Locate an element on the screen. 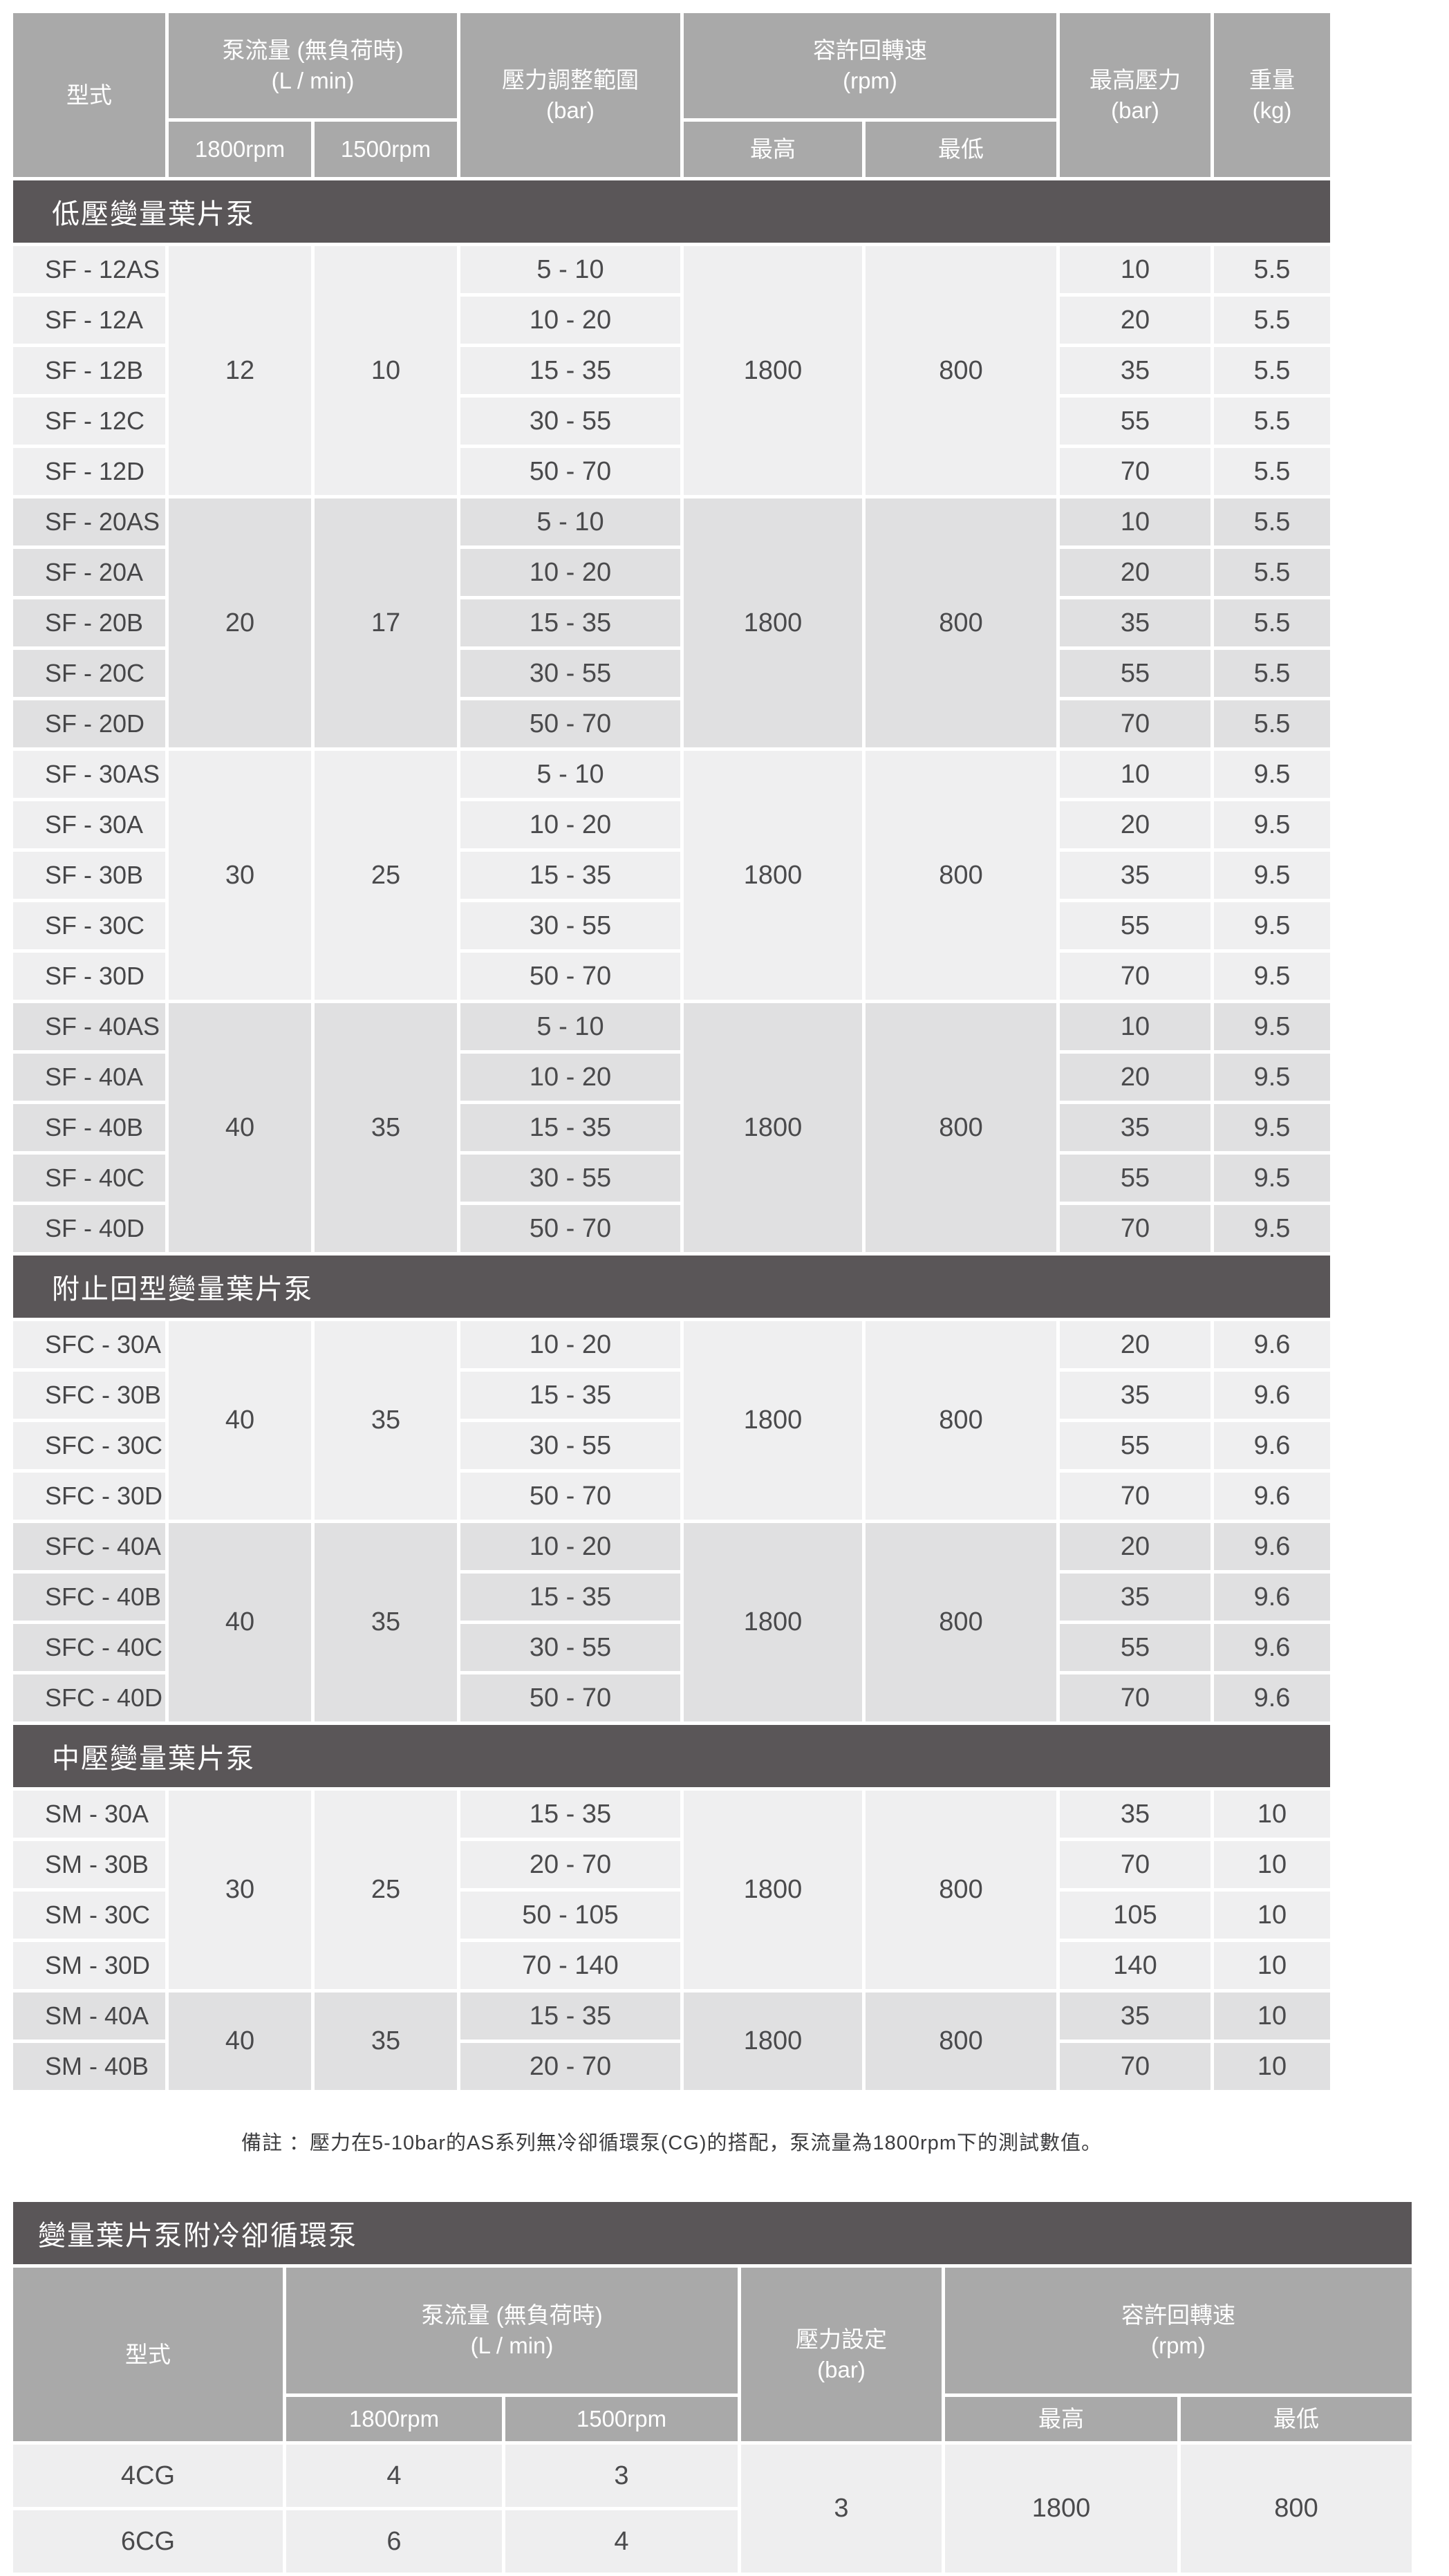 The width and height of the screenshot is (1449, 2576). header2-flow: 泵流量 (無負荷時) (L / min) is located at coordinates (512, 2330).